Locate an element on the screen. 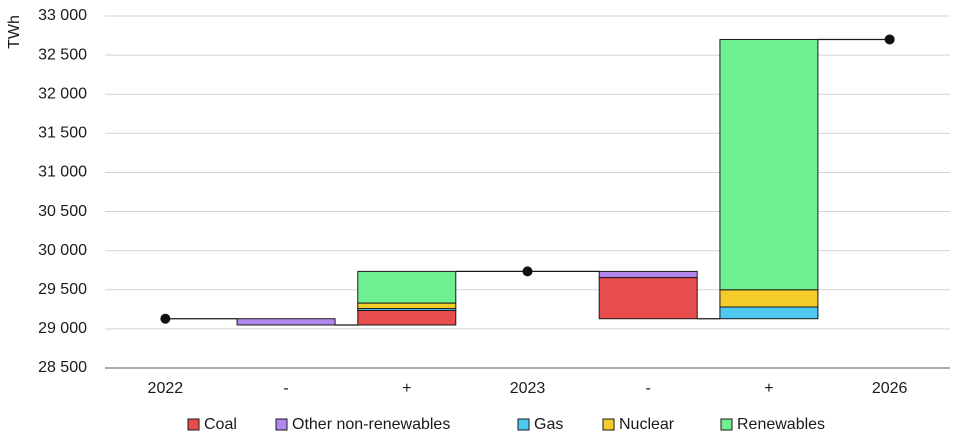 This screenshot has height=448, width=965. legend-label: Coal is located at coordinates (220, 424).